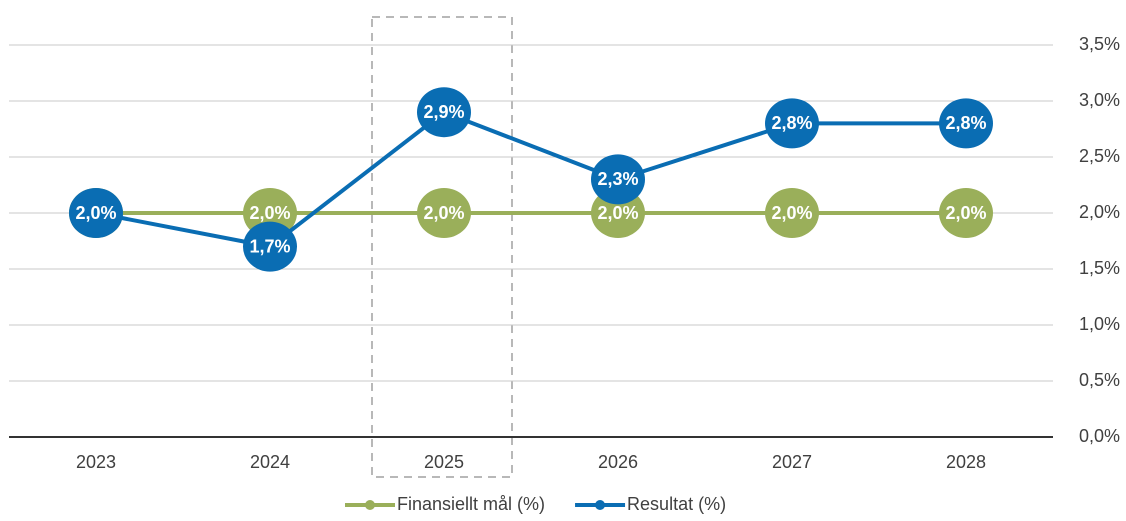 The image size is (1126, 521). What do you see at coordinates (618, 462) in the screenshot?
I see `x-tick-label: 2026` at bounding box center [618, 462].